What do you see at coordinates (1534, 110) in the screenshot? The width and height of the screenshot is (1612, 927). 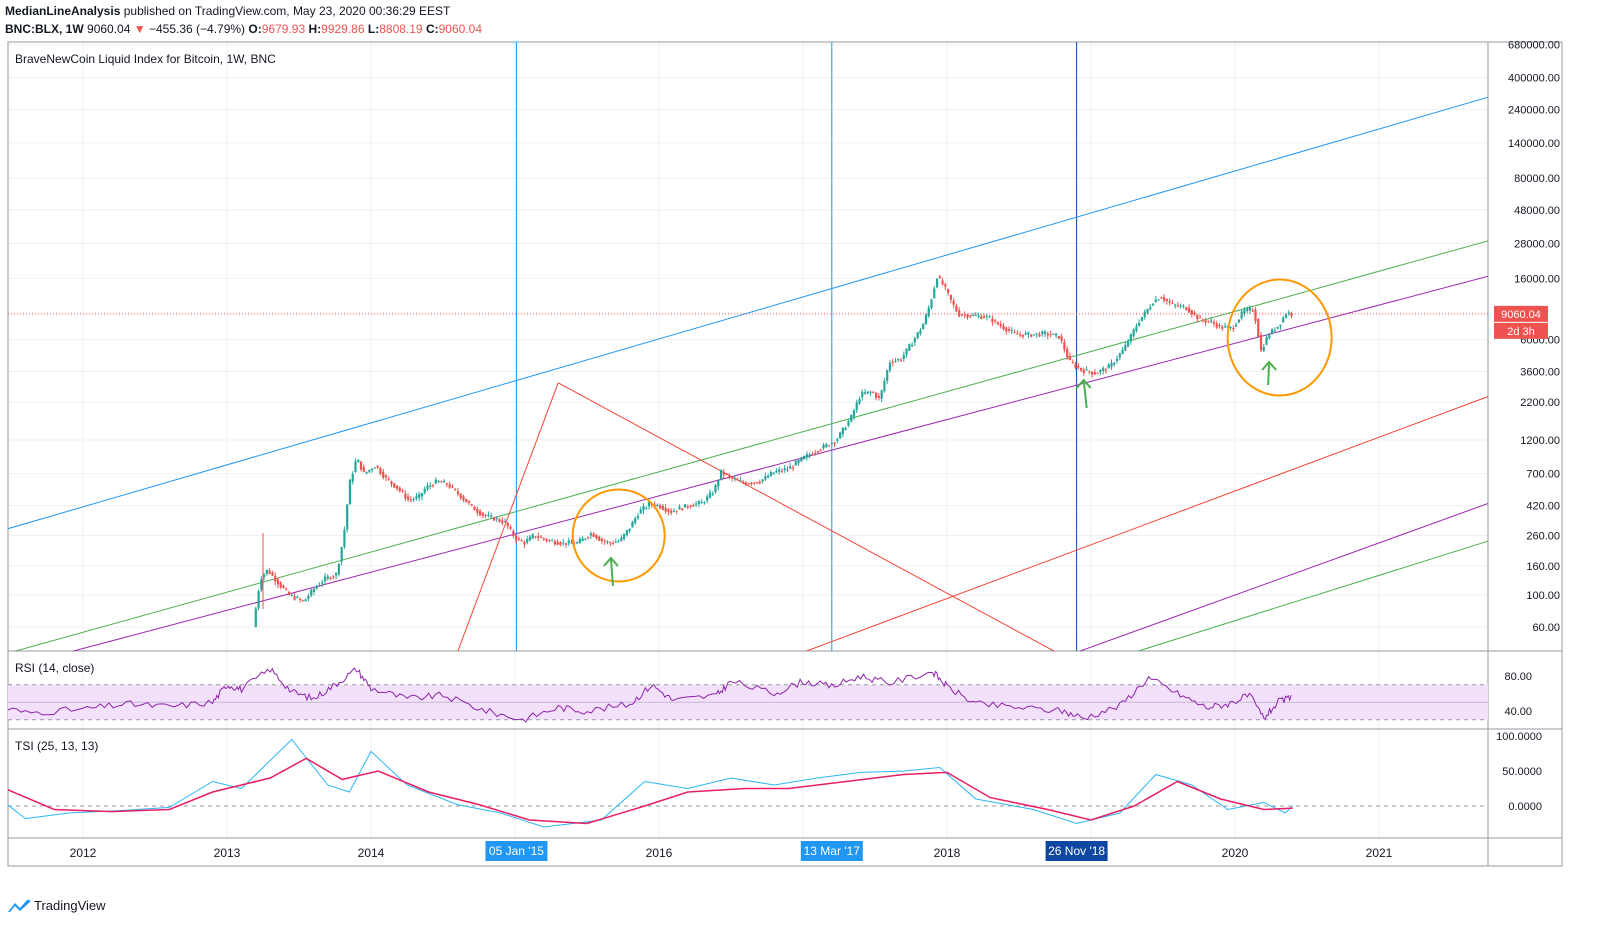 I see `price-axis-label: 240000.00` at bounding box center [1534, 110].